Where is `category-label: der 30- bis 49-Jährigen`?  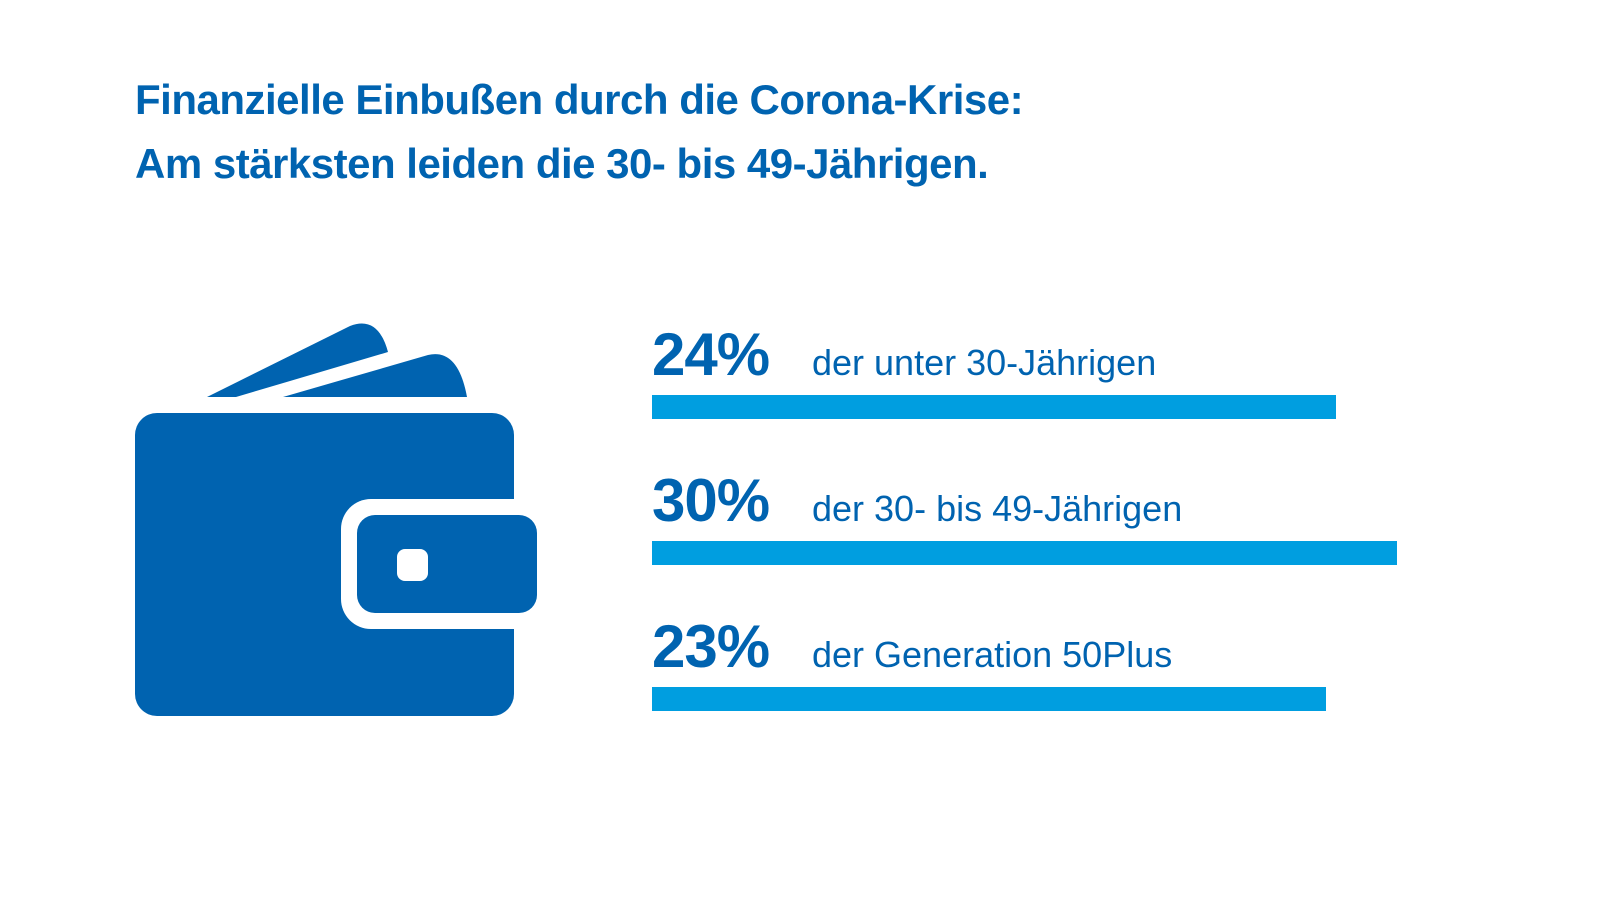 category-label: der 30- bis 49-Jährigen is located at coordinates (997, 508).